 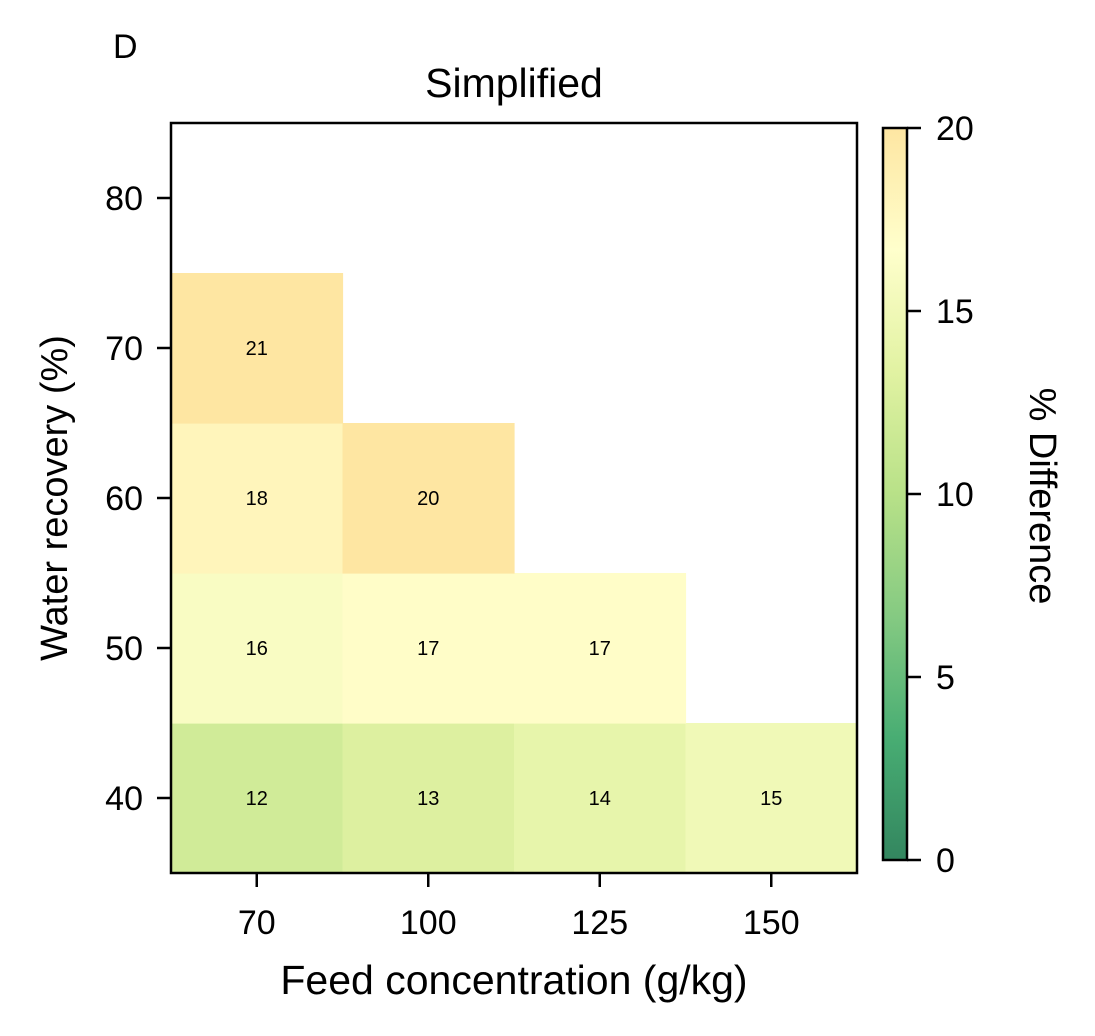 What do you see at coordinates (955, 312) in the screenshot?
I see `colorbar-tick-label: 15` at bounding box center [955, 312].